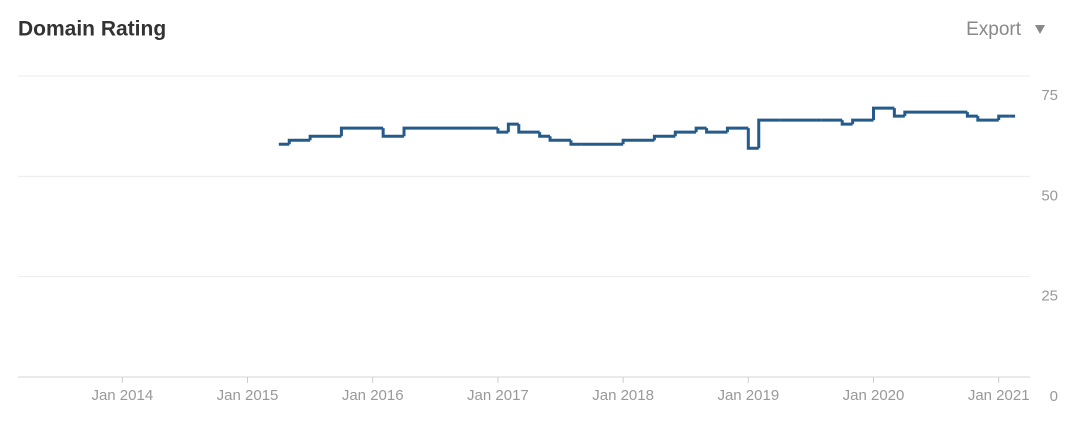  I want to click on export-arrow, so click(1040, 29).